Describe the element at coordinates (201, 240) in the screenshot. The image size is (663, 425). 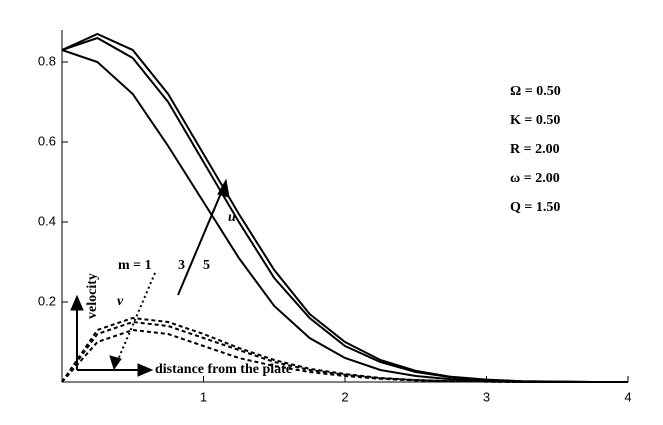
I see `u-arrow` at that location.